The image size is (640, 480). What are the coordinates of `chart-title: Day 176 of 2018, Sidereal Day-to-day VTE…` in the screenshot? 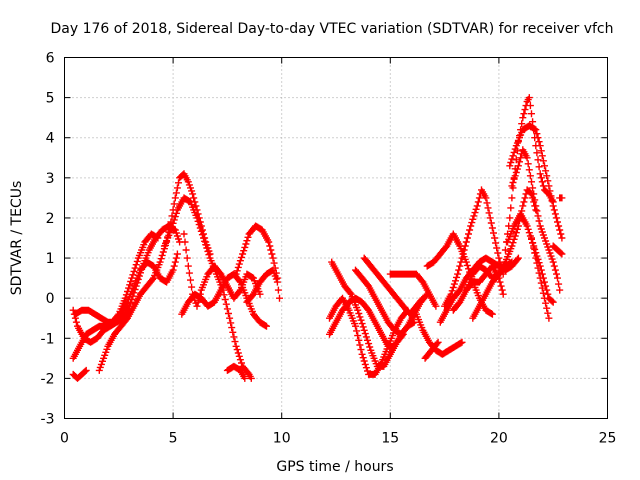 It's located at (331, 29).